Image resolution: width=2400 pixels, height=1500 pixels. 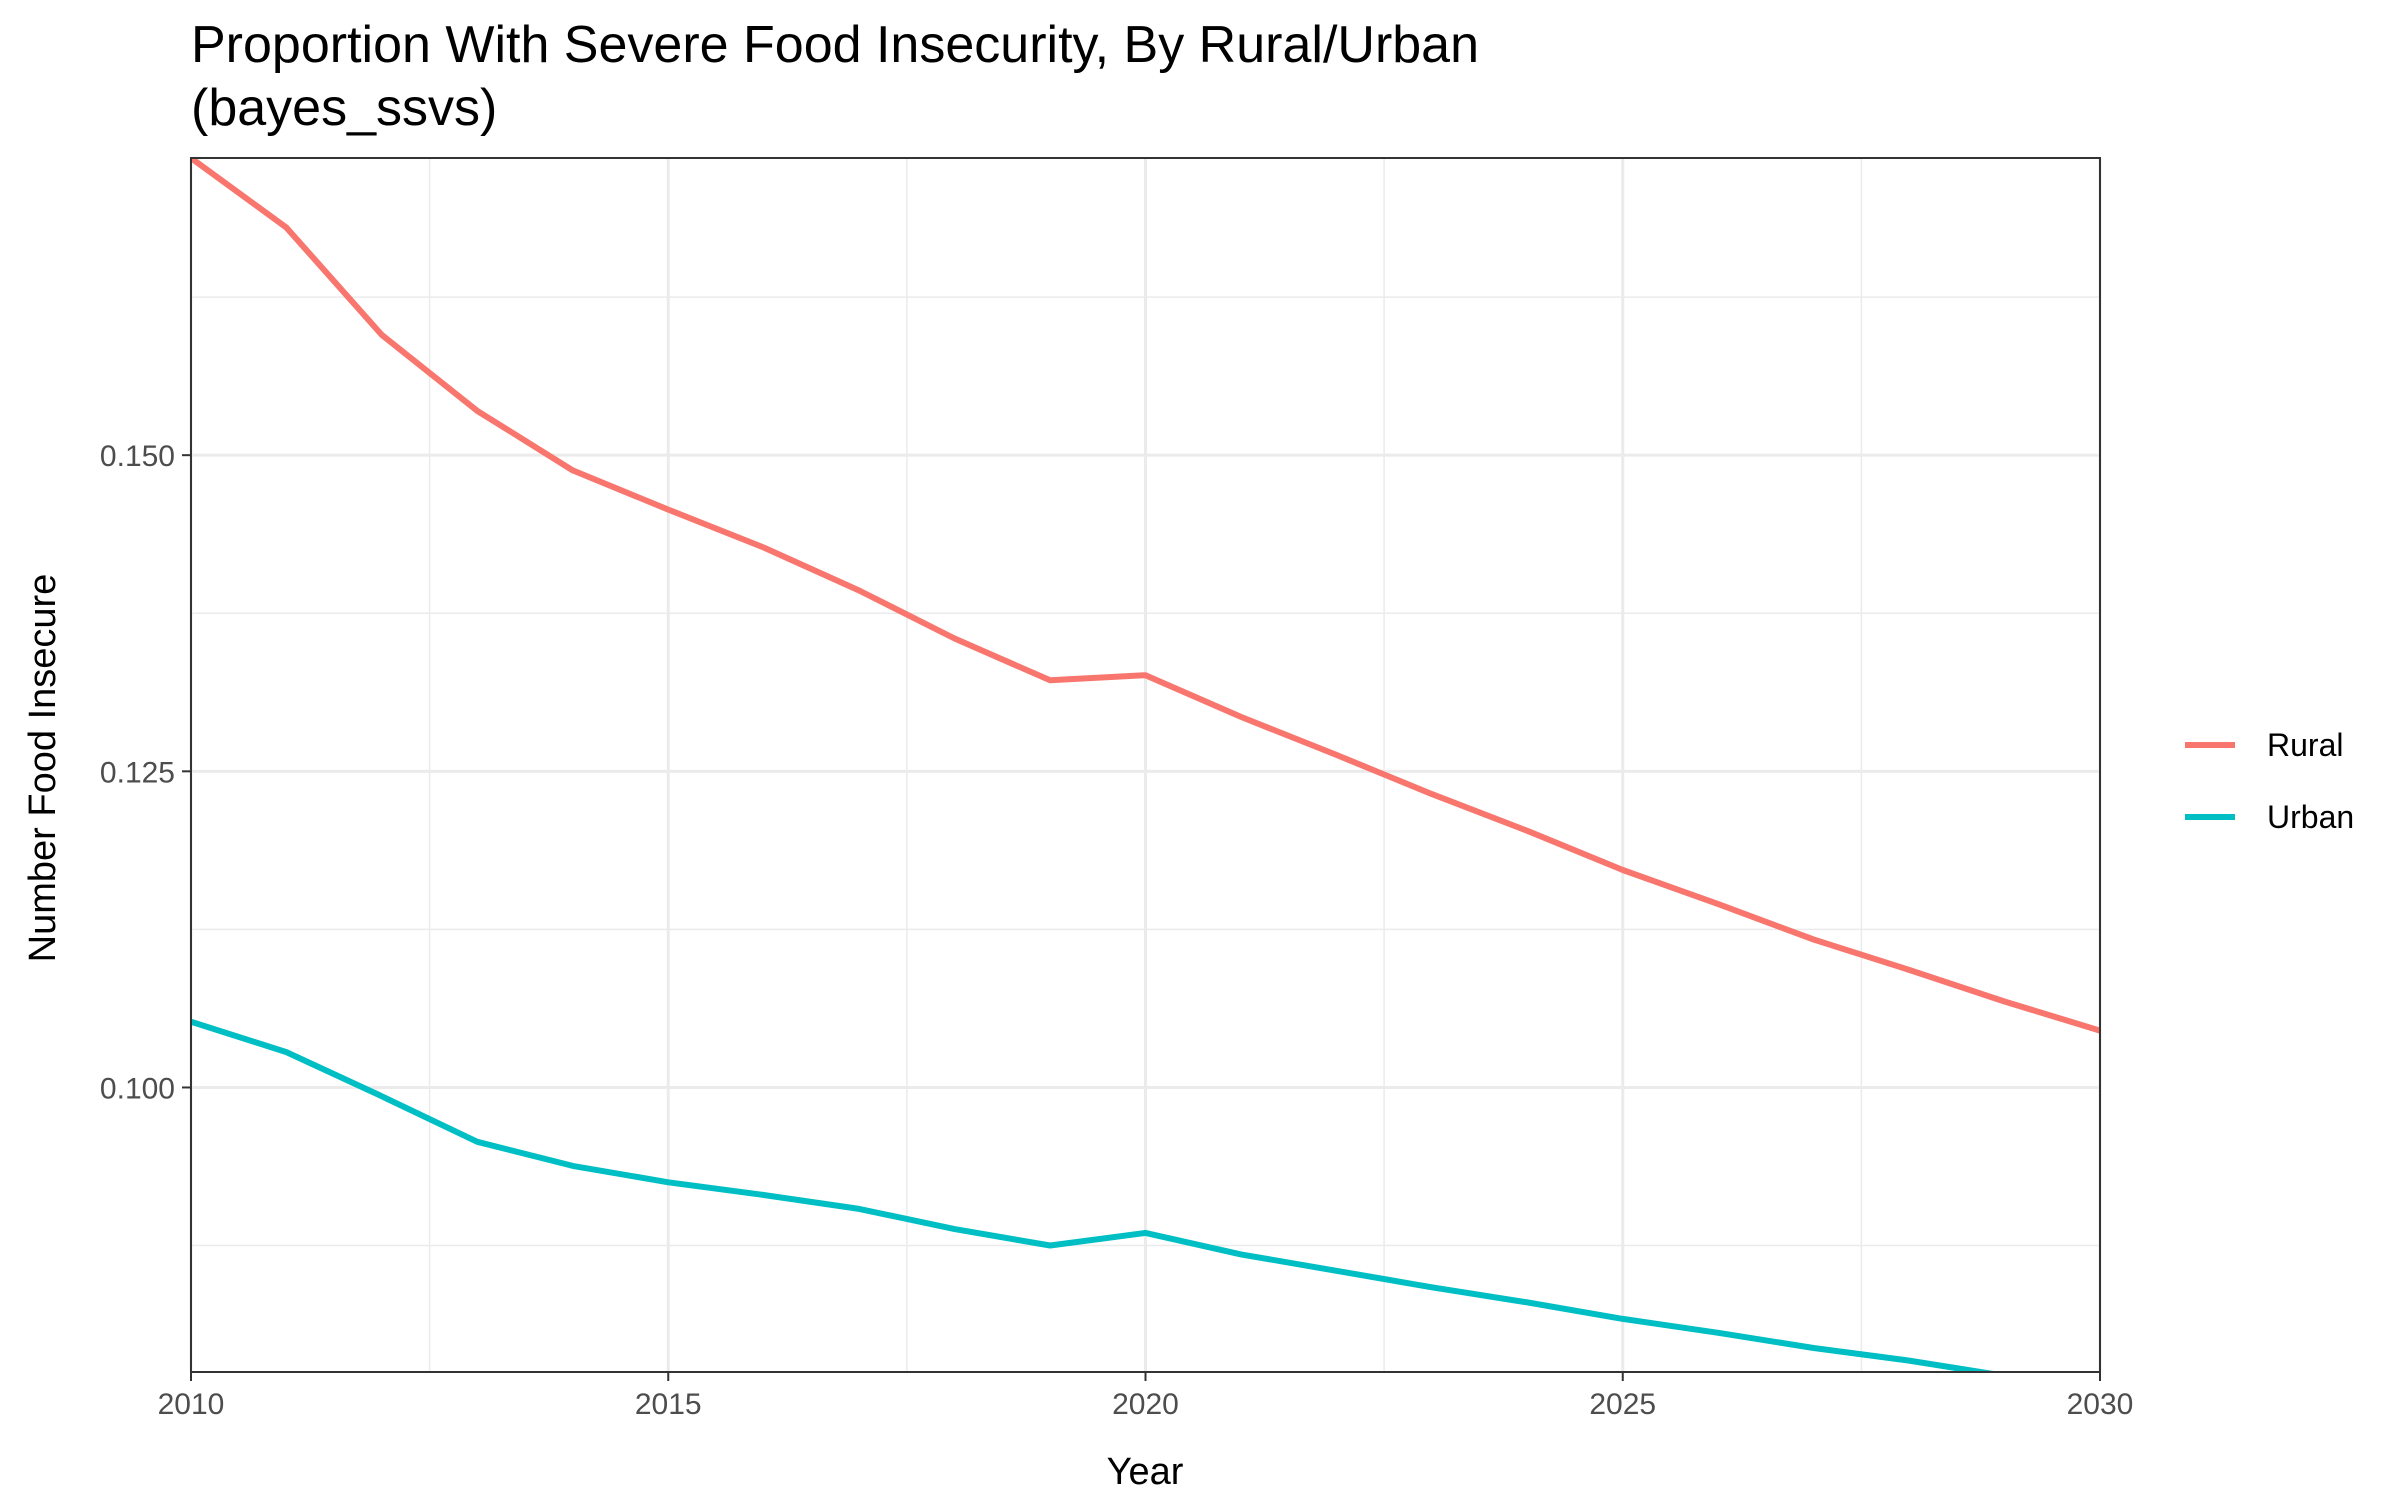 I want to click on y-tick-label: 0.125, so click(x=137, y=772).